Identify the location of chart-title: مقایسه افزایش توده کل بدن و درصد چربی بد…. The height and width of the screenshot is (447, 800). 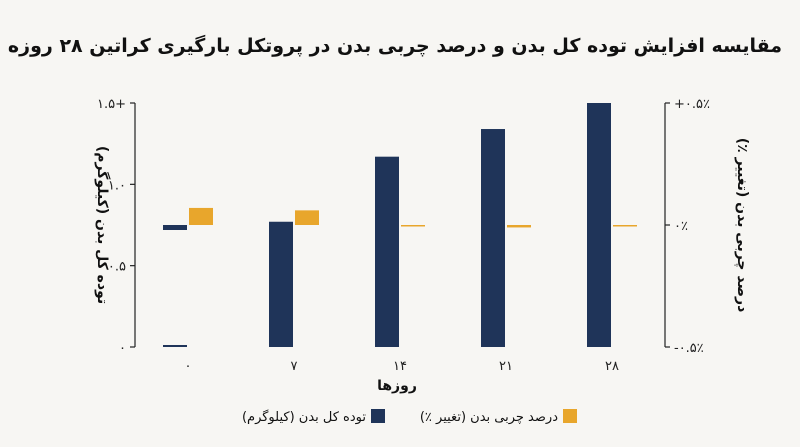
(395, 45).